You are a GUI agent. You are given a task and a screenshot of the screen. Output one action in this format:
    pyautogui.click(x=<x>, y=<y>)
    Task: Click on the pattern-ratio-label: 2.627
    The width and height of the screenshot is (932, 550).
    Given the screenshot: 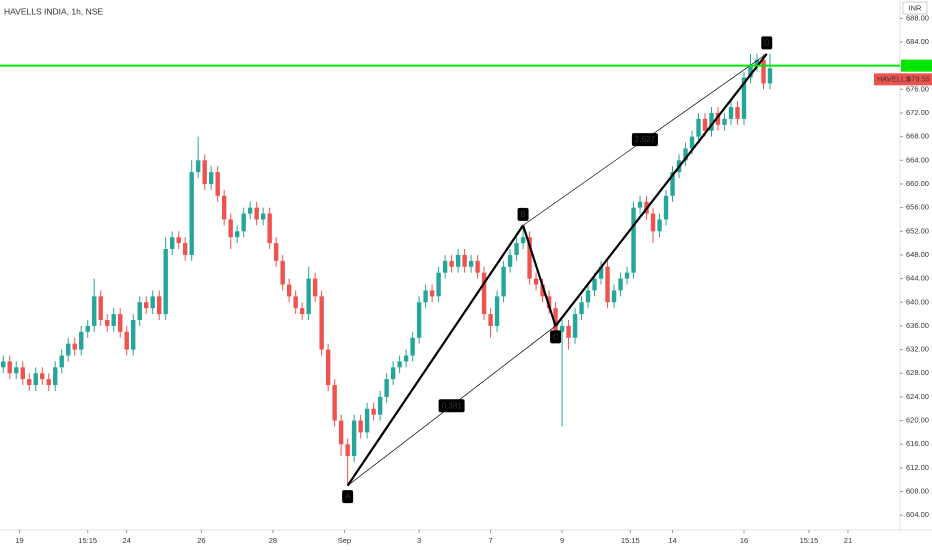 What is the action you would take?
    pyautogui.click(x=645, y=139)
    